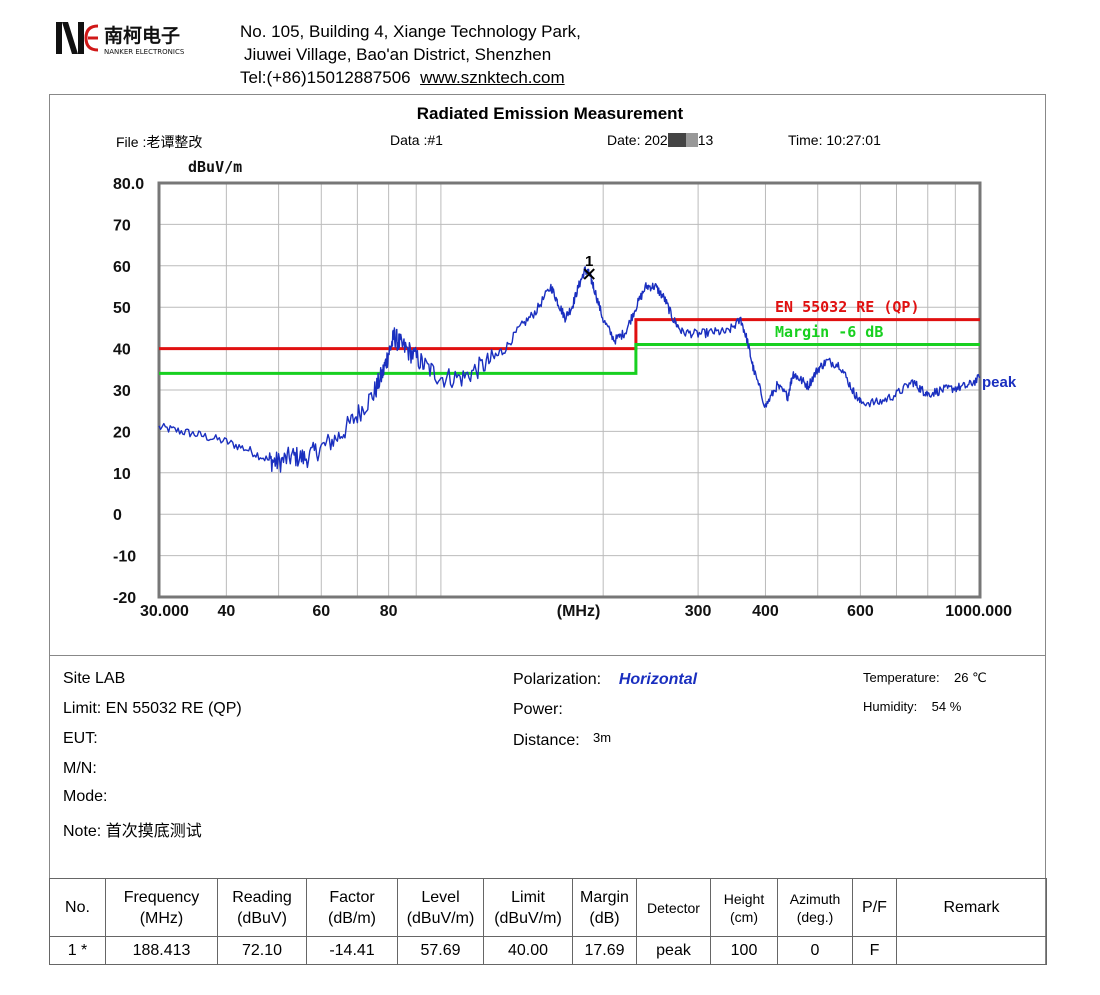 The image size is (1100, 995). What do you see at coordinates (602, 737) in the screenshot?
I see `distance-value: 3m` at bounding box center [602, 737].